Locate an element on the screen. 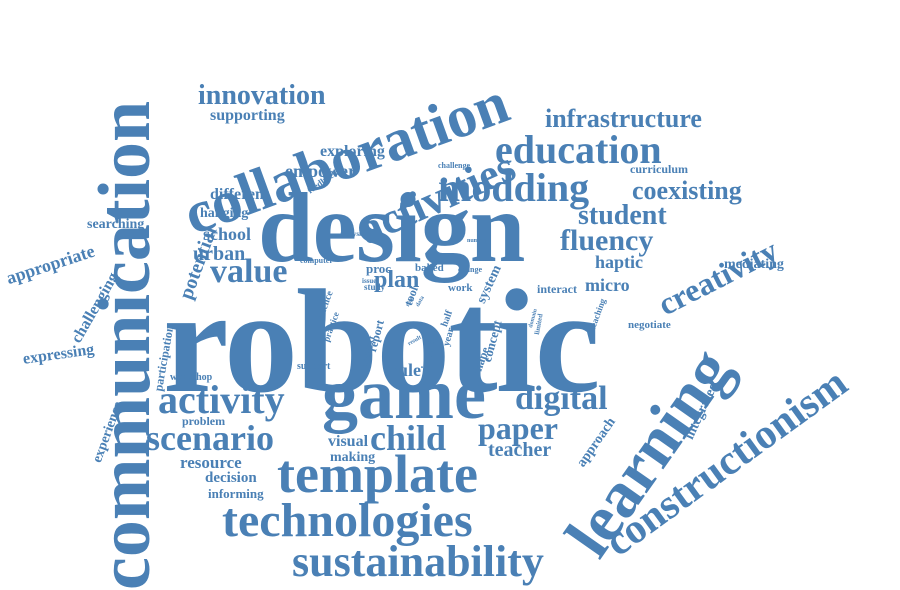 The image size is (900, 590). word-supporting: supporting is located at coordinates (247, 115).